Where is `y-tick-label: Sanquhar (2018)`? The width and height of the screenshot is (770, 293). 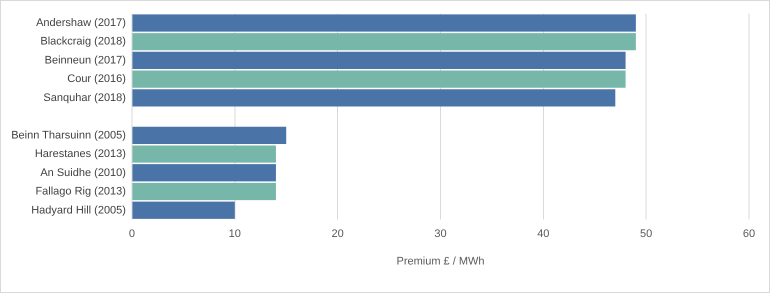 y-tick-label: Sanquhar (2018) is located at coordinates (84, 98).